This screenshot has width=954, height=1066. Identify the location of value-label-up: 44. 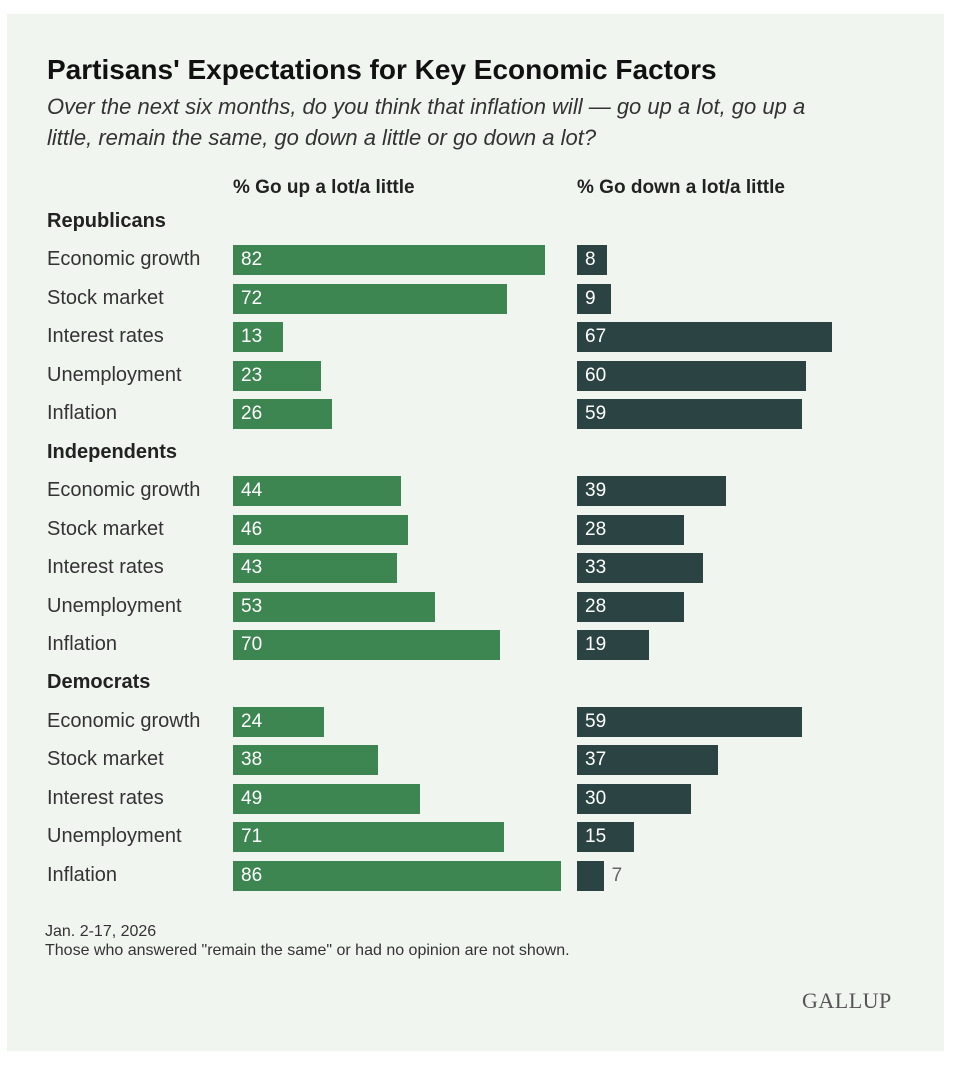
(252, 491).